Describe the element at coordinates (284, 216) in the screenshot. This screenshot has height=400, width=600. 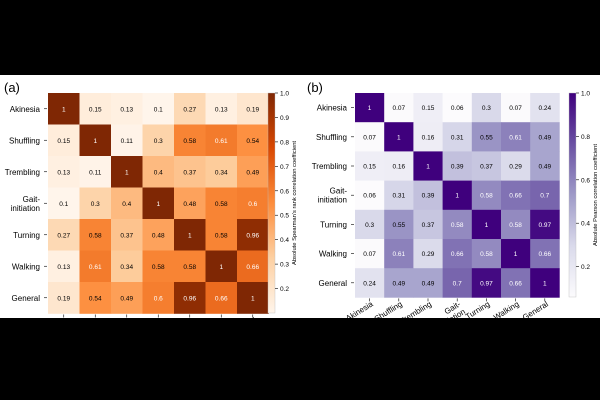
I see `colorbar-tick-label: 0.5` at that location.